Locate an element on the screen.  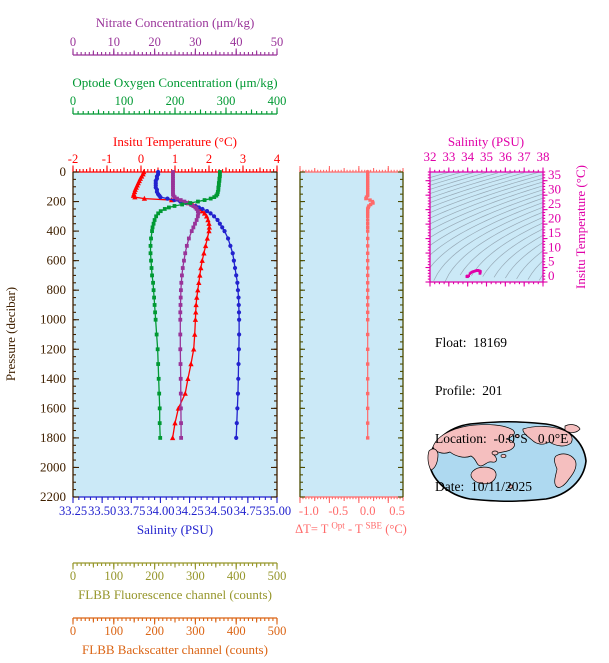
series-delta-t is located at coordinates (369, 305).